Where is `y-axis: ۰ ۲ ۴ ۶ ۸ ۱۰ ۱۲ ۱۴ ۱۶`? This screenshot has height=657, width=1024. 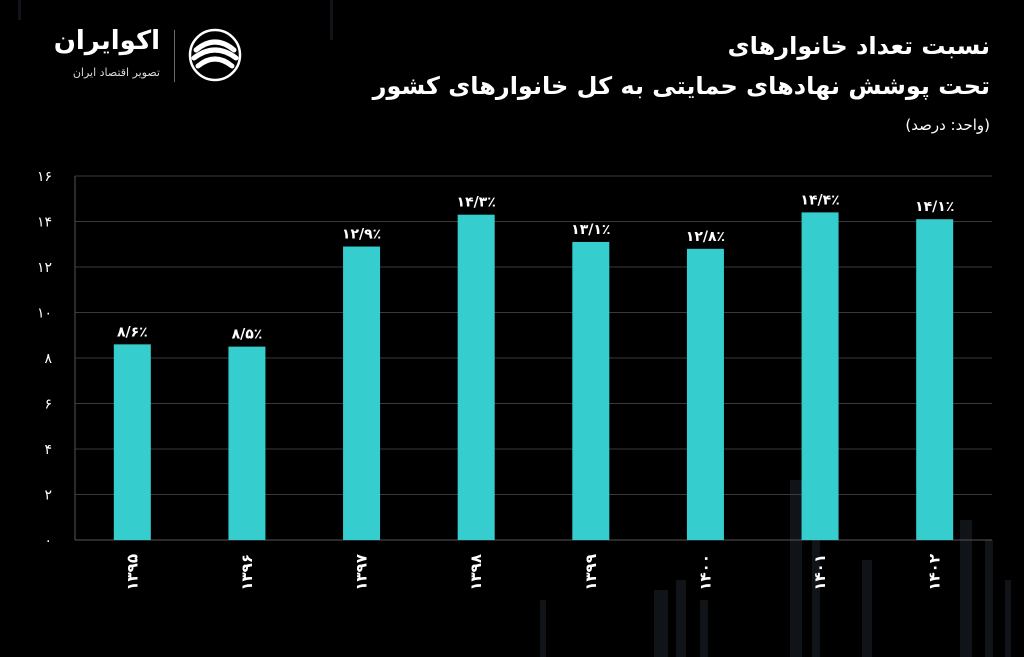 y-axis: ۰ ۲ ۴ ۶ ۸ ۱۰ ۱۲ ۱۴ ۱۶ is located at coordinates (45, 359).